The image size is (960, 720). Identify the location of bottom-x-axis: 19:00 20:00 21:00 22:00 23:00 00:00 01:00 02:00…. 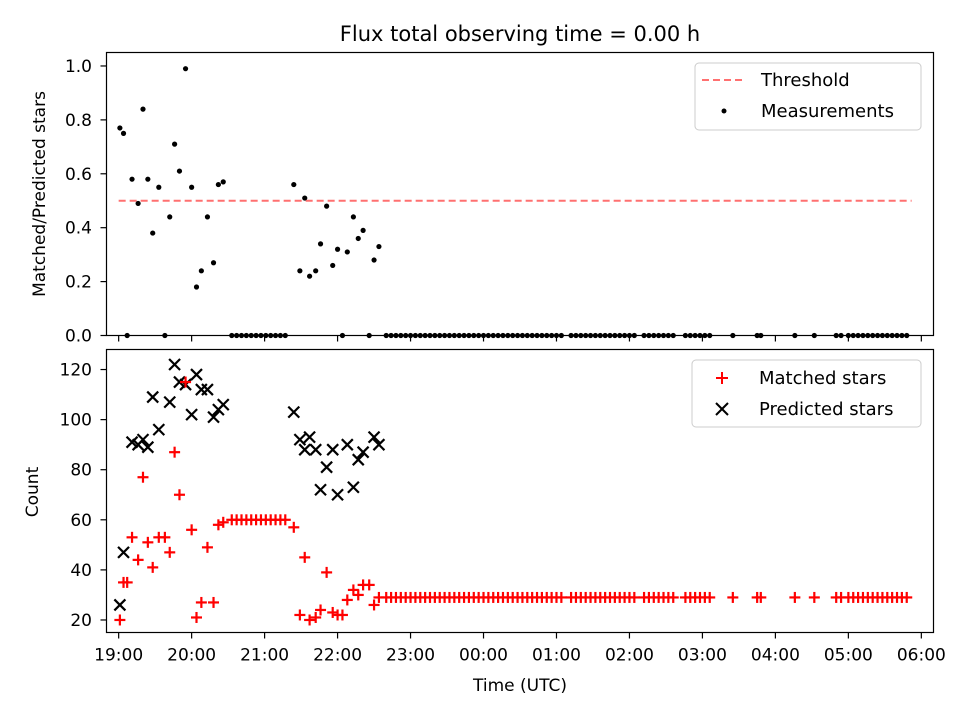
(520, 649).